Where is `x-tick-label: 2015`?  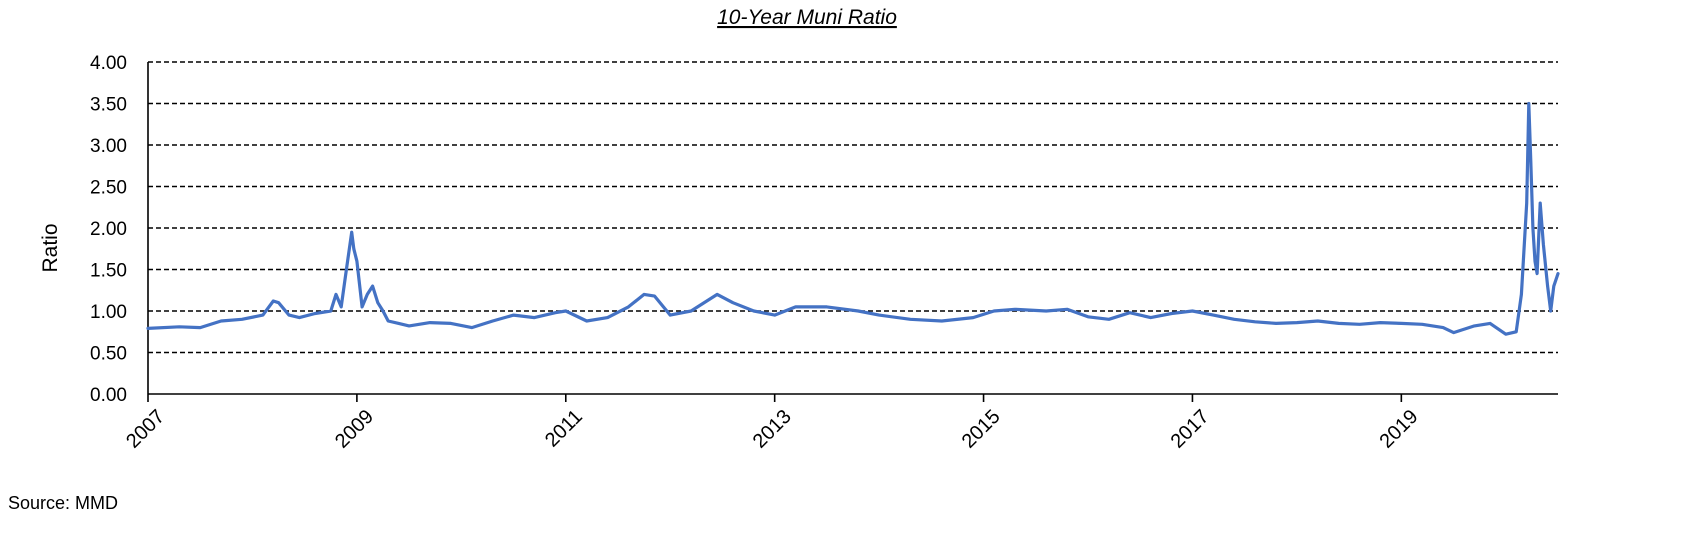 x-tick-label: 2015 is located at coordinates (981, 429).